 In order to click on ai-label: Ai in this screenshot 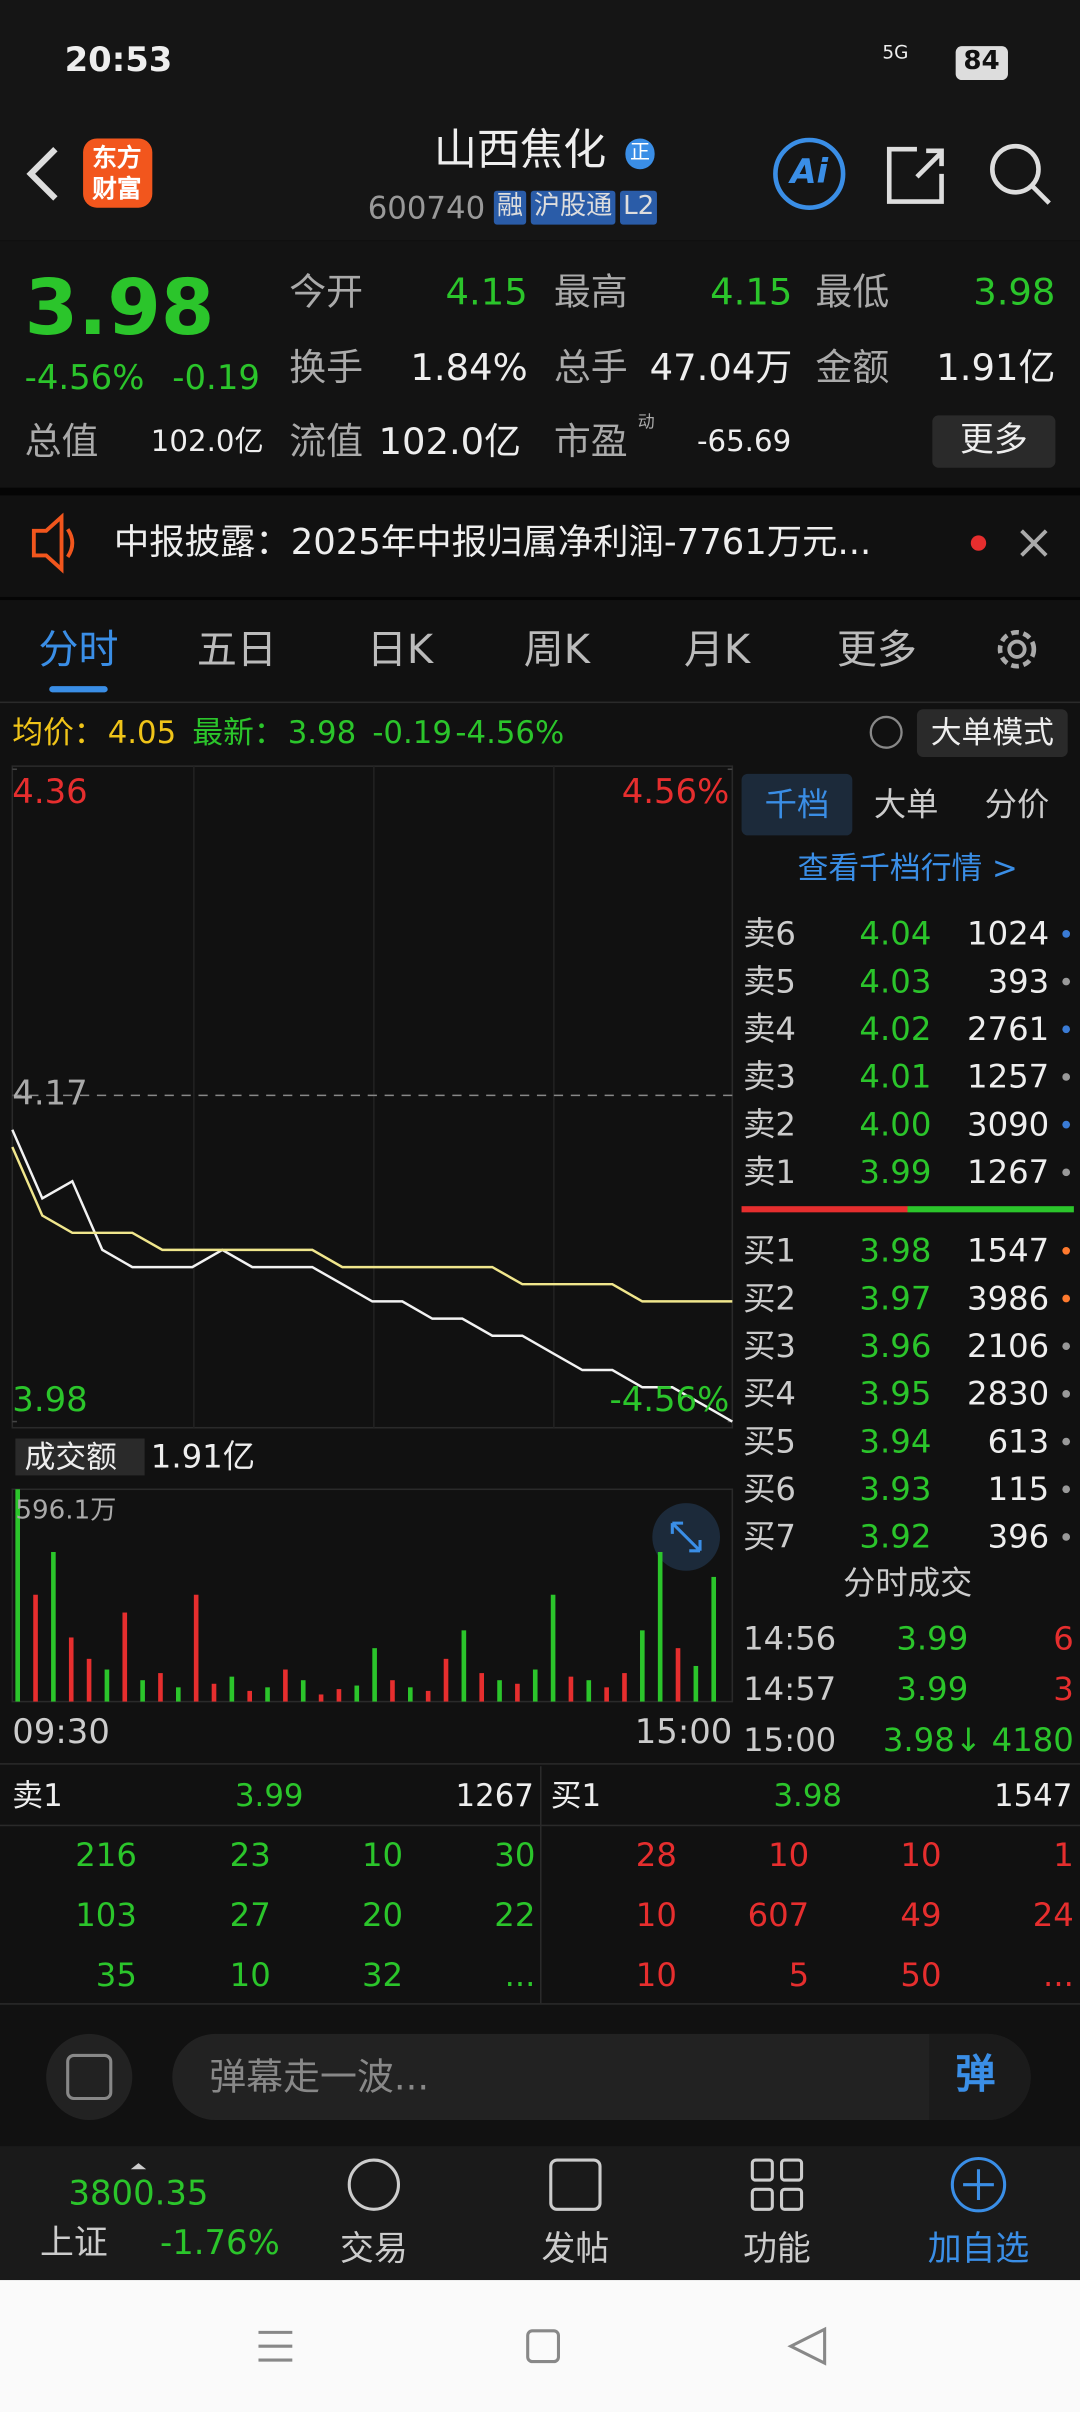, I will do `click(809, 173)`.